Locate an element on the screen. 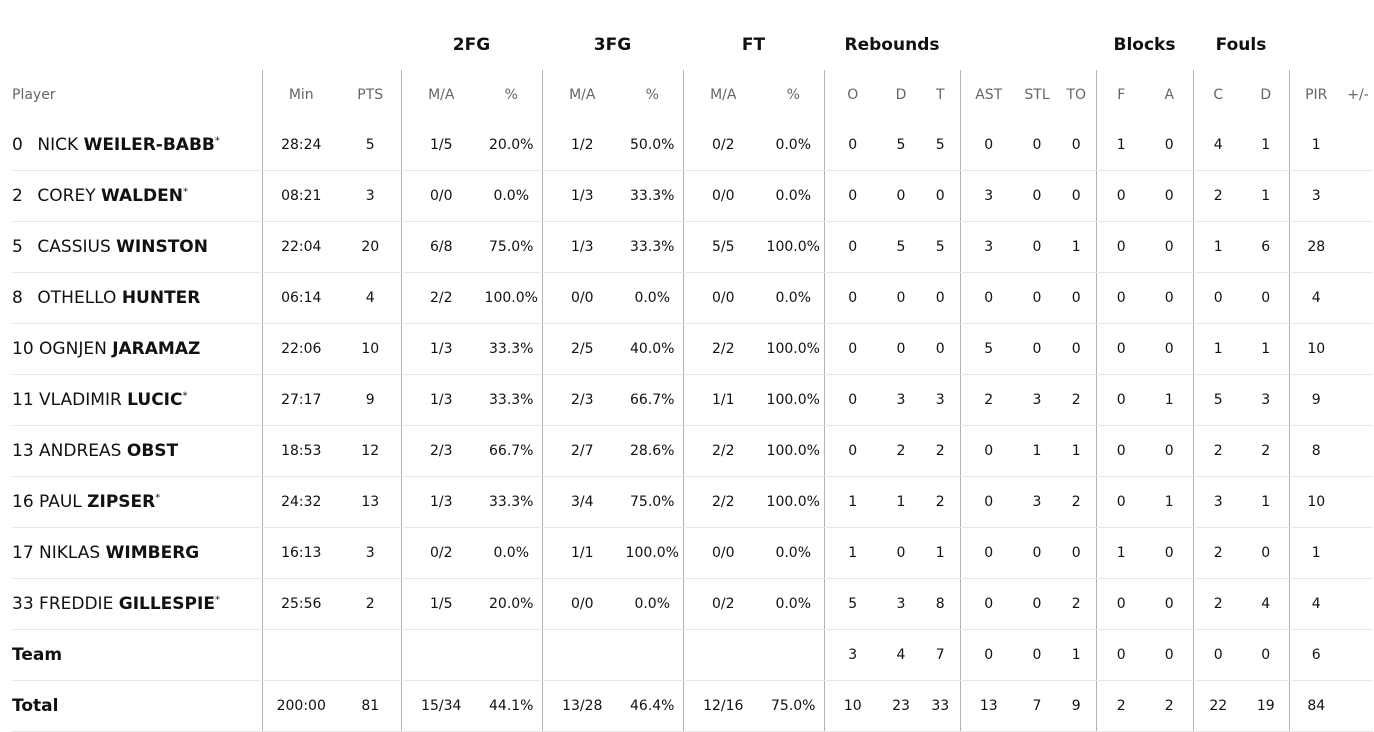  column-header: C is located at coordinates (1217, 95).